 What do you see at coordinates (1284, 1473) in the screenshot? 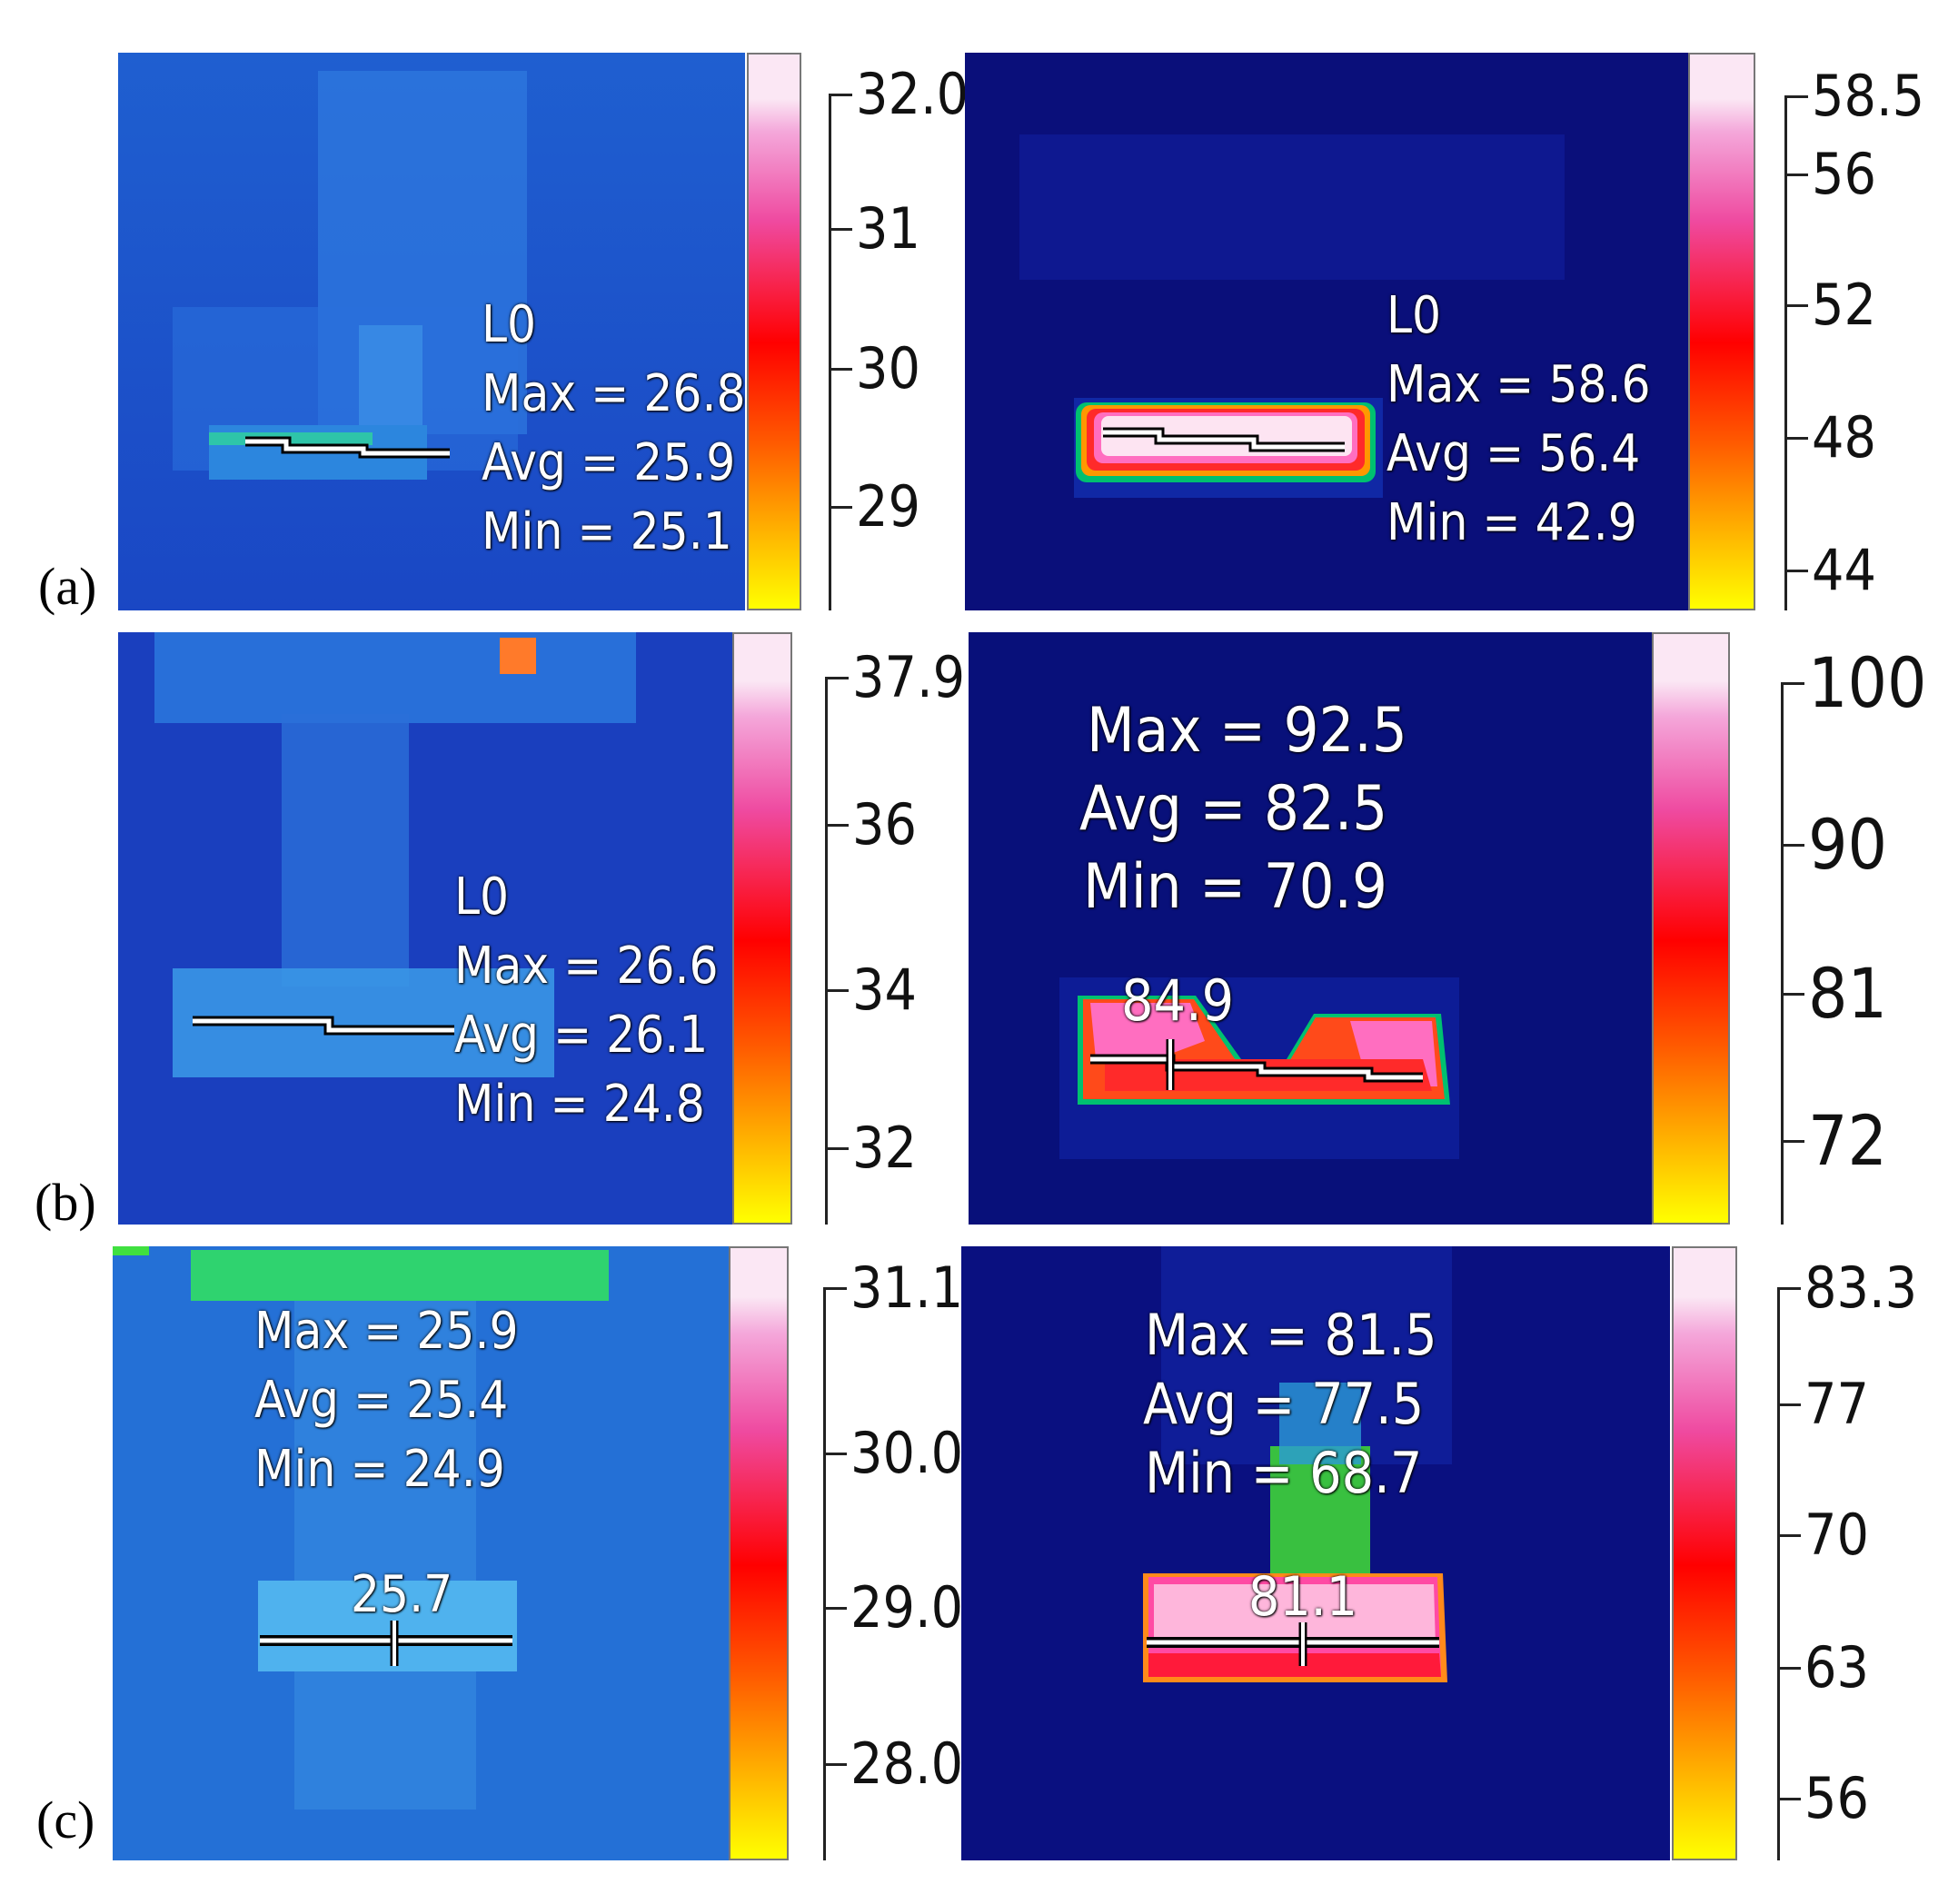
I see `readout-min: Min = 68.7` at bounding box center [1284, 1473].